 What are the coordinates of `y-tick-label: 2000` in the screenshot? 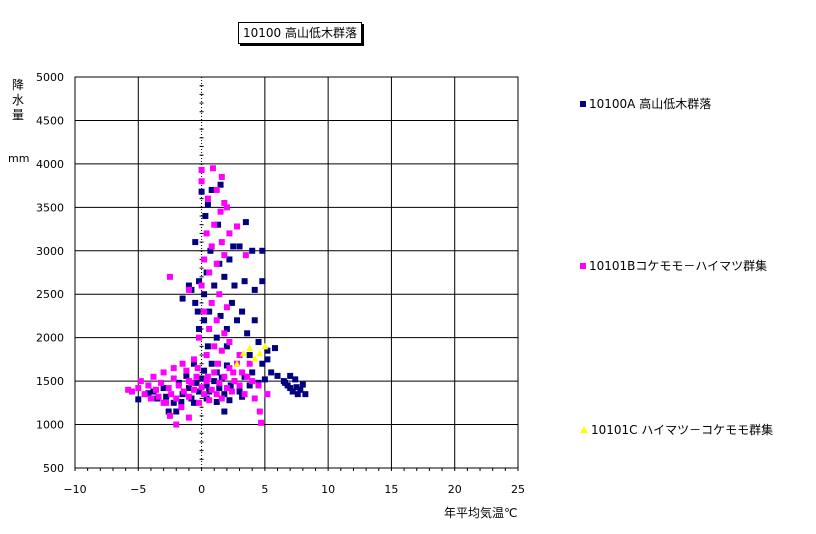 It's located at (50, 338).